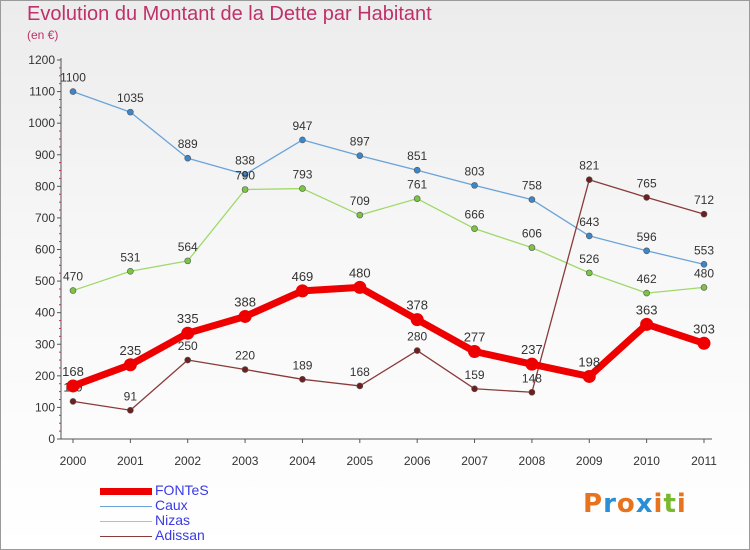  Describe the element at coordinates (45, 376) in the screenshot. I see `y-tick-label: 200` at that location.